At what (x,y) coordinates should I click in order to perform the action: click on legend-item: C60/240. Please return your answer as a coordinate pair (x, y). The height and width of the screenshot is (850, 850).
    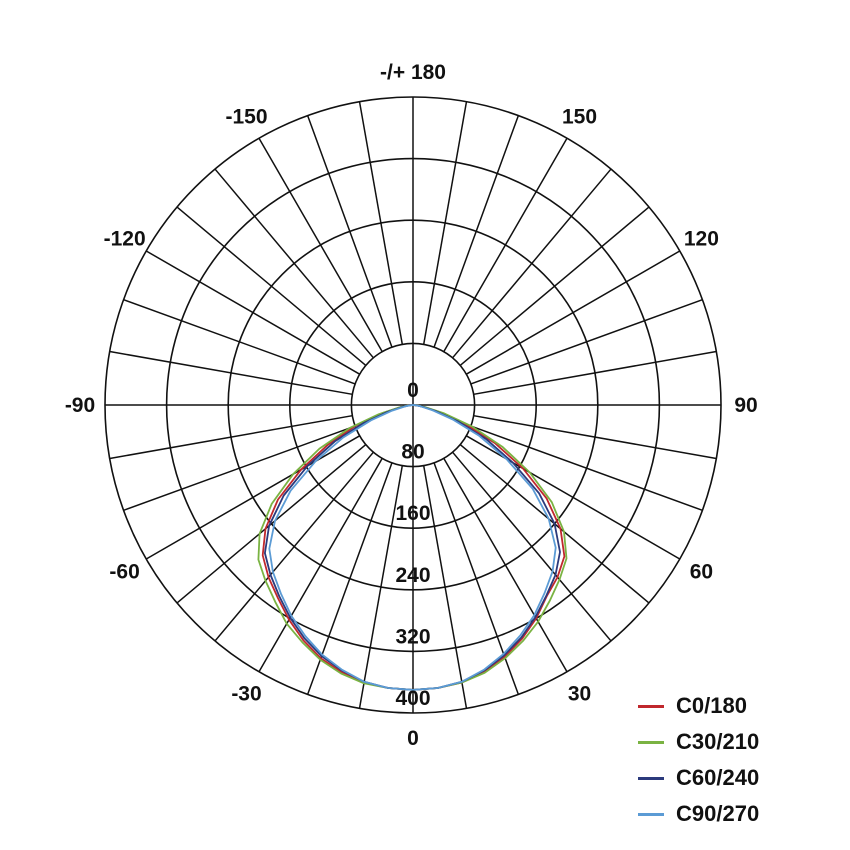
    Looking at the image, I should click on (698, 778).